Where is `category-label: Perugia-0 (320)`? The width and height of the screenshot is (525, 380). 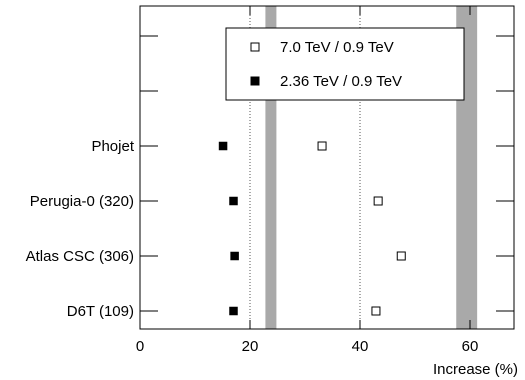 category-label: Perugia-0 (320) is located at coordinates (82, 201).